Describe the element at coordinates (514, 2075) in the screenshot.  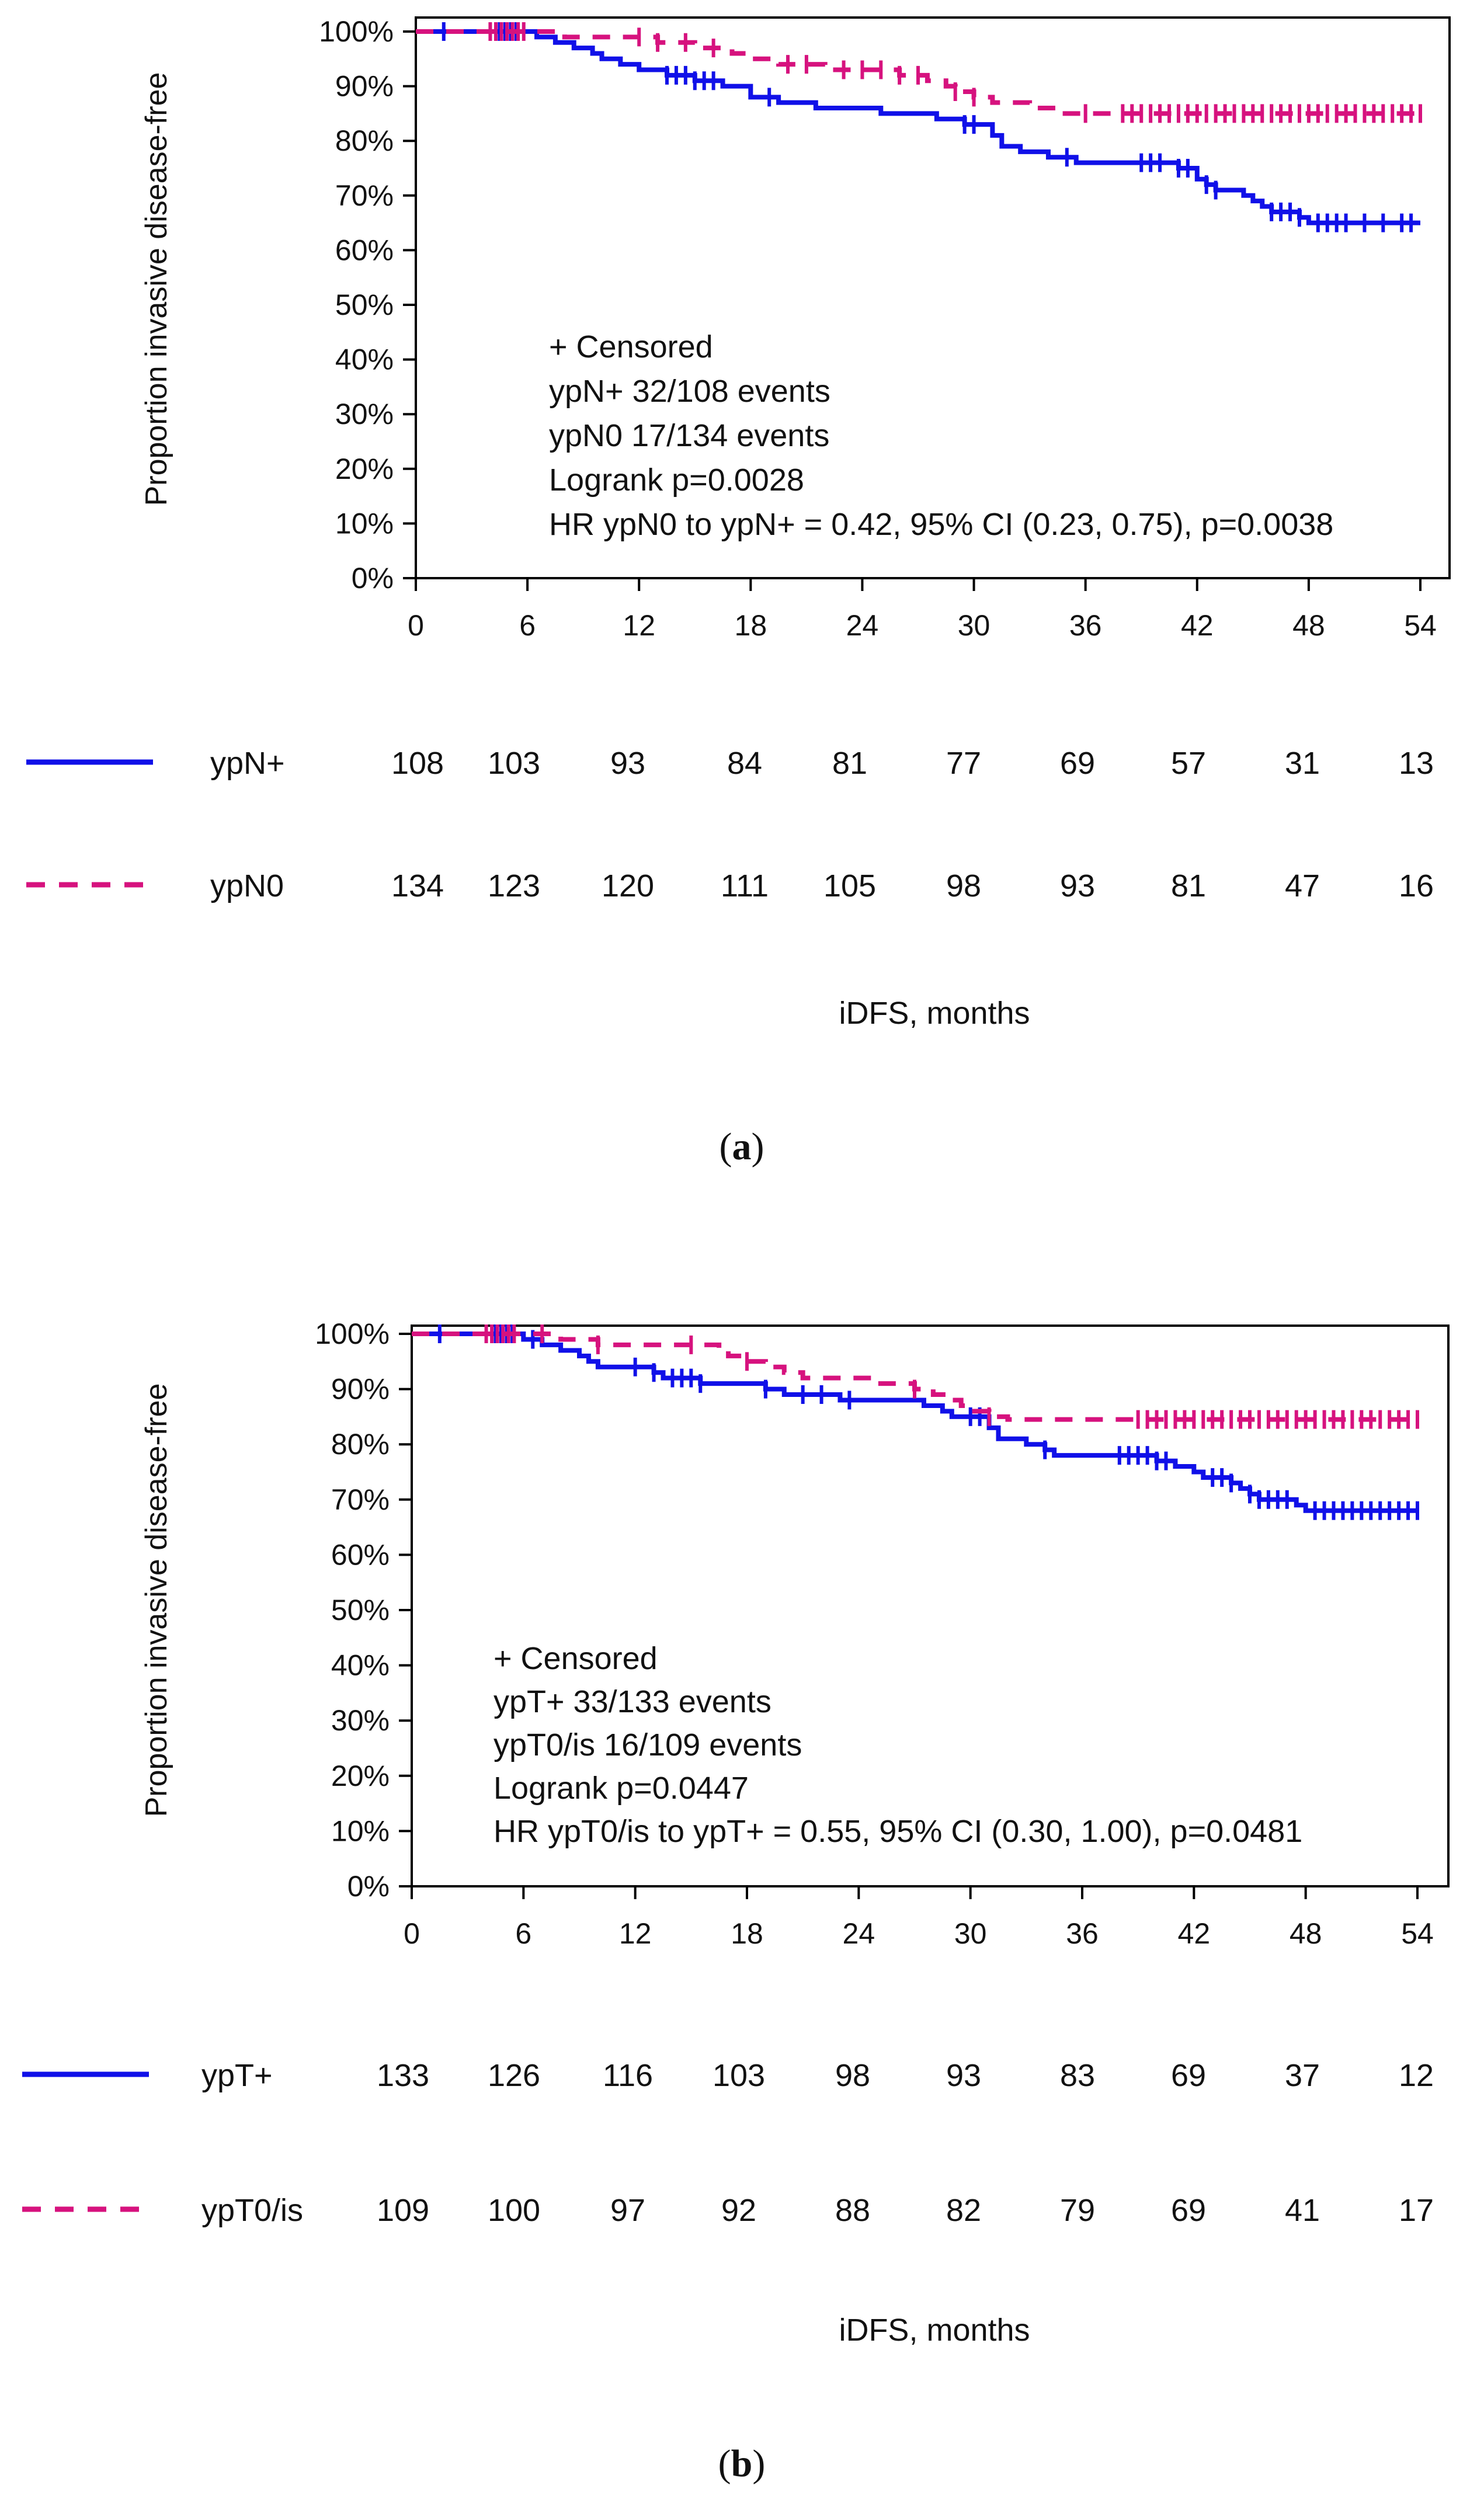
I see `at-risk-count: 126` at that location.